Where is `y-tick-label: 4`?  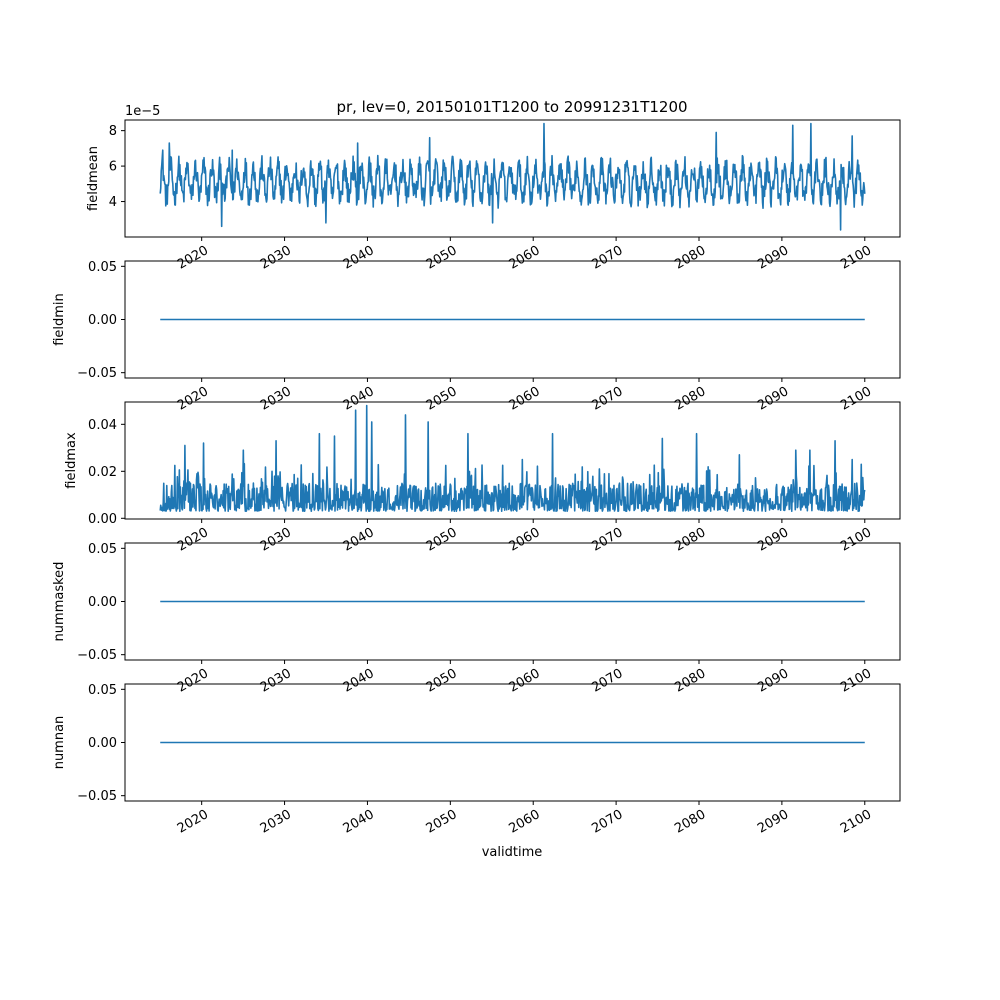 y-tick-label: 4 is located at coordinates (113, 202).